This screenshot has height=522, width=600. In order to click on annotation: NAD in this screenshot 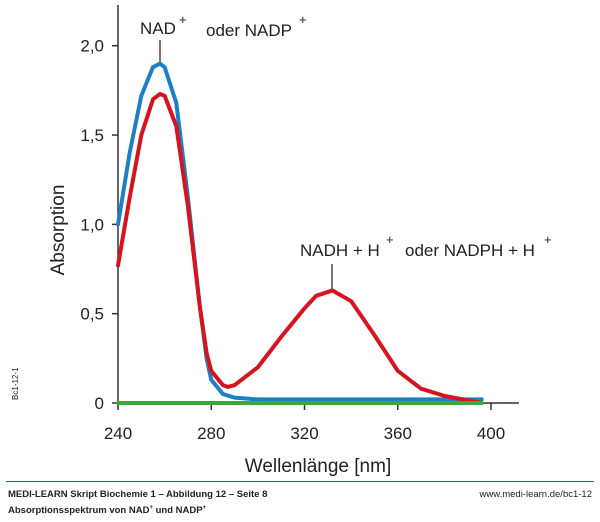, I will do `click(158, 28)`.